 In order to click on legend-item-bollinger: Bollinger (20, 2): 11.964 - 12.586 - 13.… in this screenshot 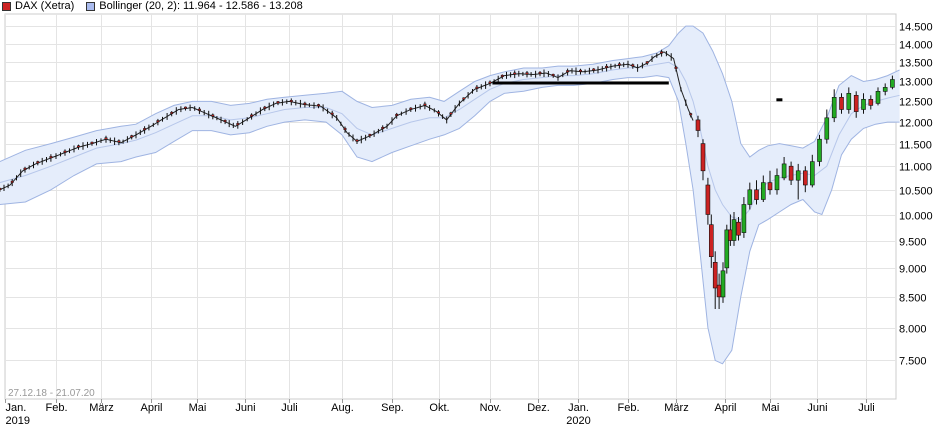, I will do `click(194, 6)`.